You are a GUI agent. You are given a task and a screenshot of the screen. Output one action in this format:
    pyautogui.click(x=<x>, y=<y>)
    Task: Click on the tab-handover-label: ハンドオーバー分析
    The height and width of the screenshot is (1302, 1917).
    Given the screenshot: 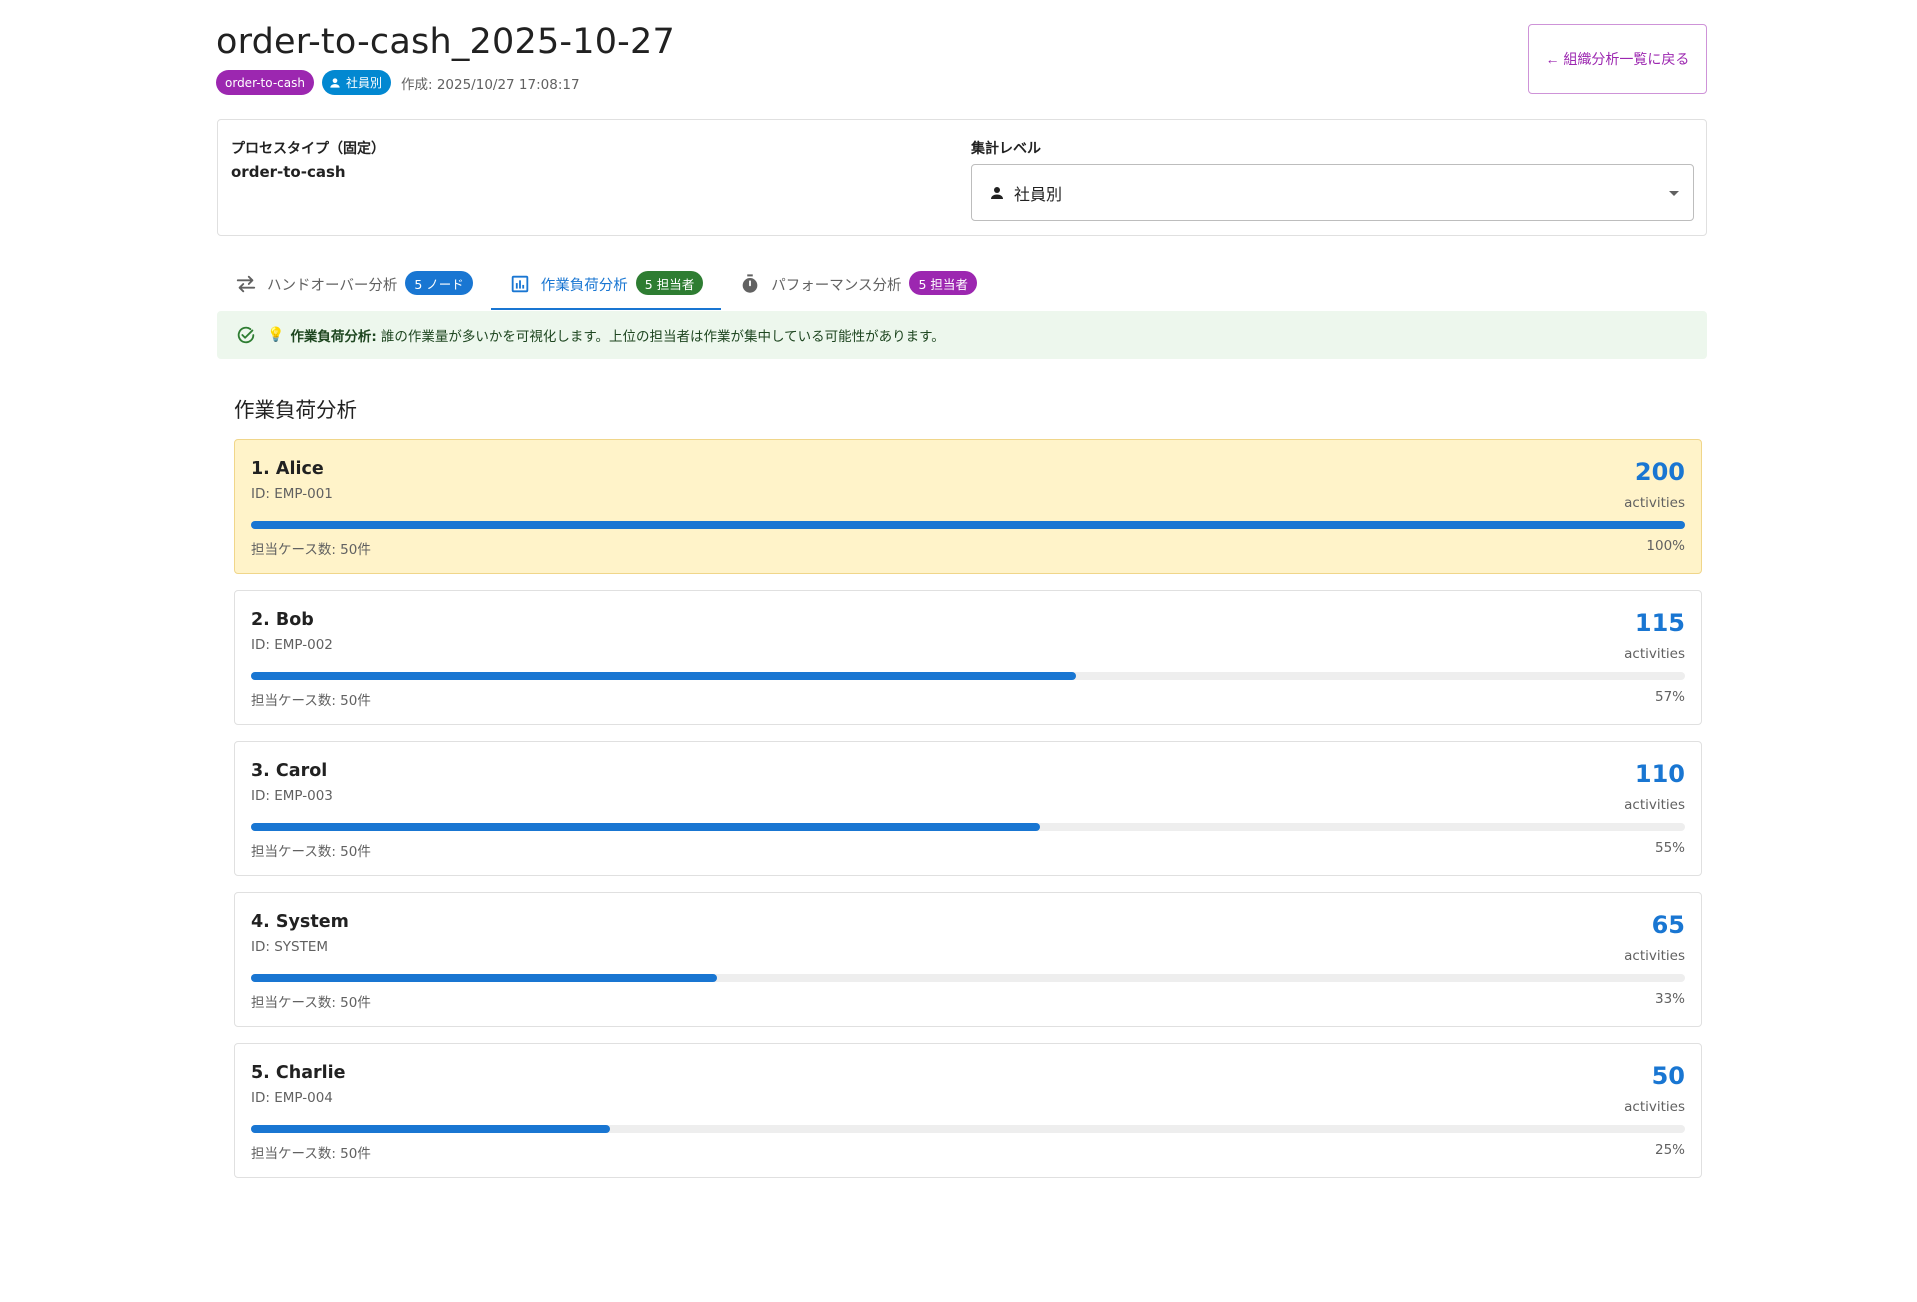 What is the action you would take?
    pyautogui.click(x=332, y=286)
    